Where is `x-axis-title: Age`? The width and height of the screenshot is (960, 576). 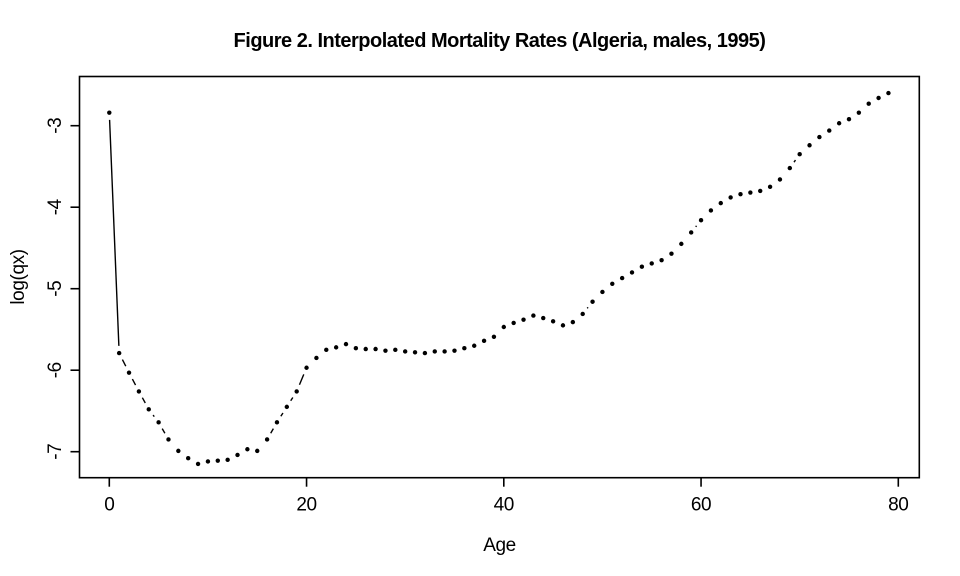 x-axis-title: Age is located at coordinates (499, 545).